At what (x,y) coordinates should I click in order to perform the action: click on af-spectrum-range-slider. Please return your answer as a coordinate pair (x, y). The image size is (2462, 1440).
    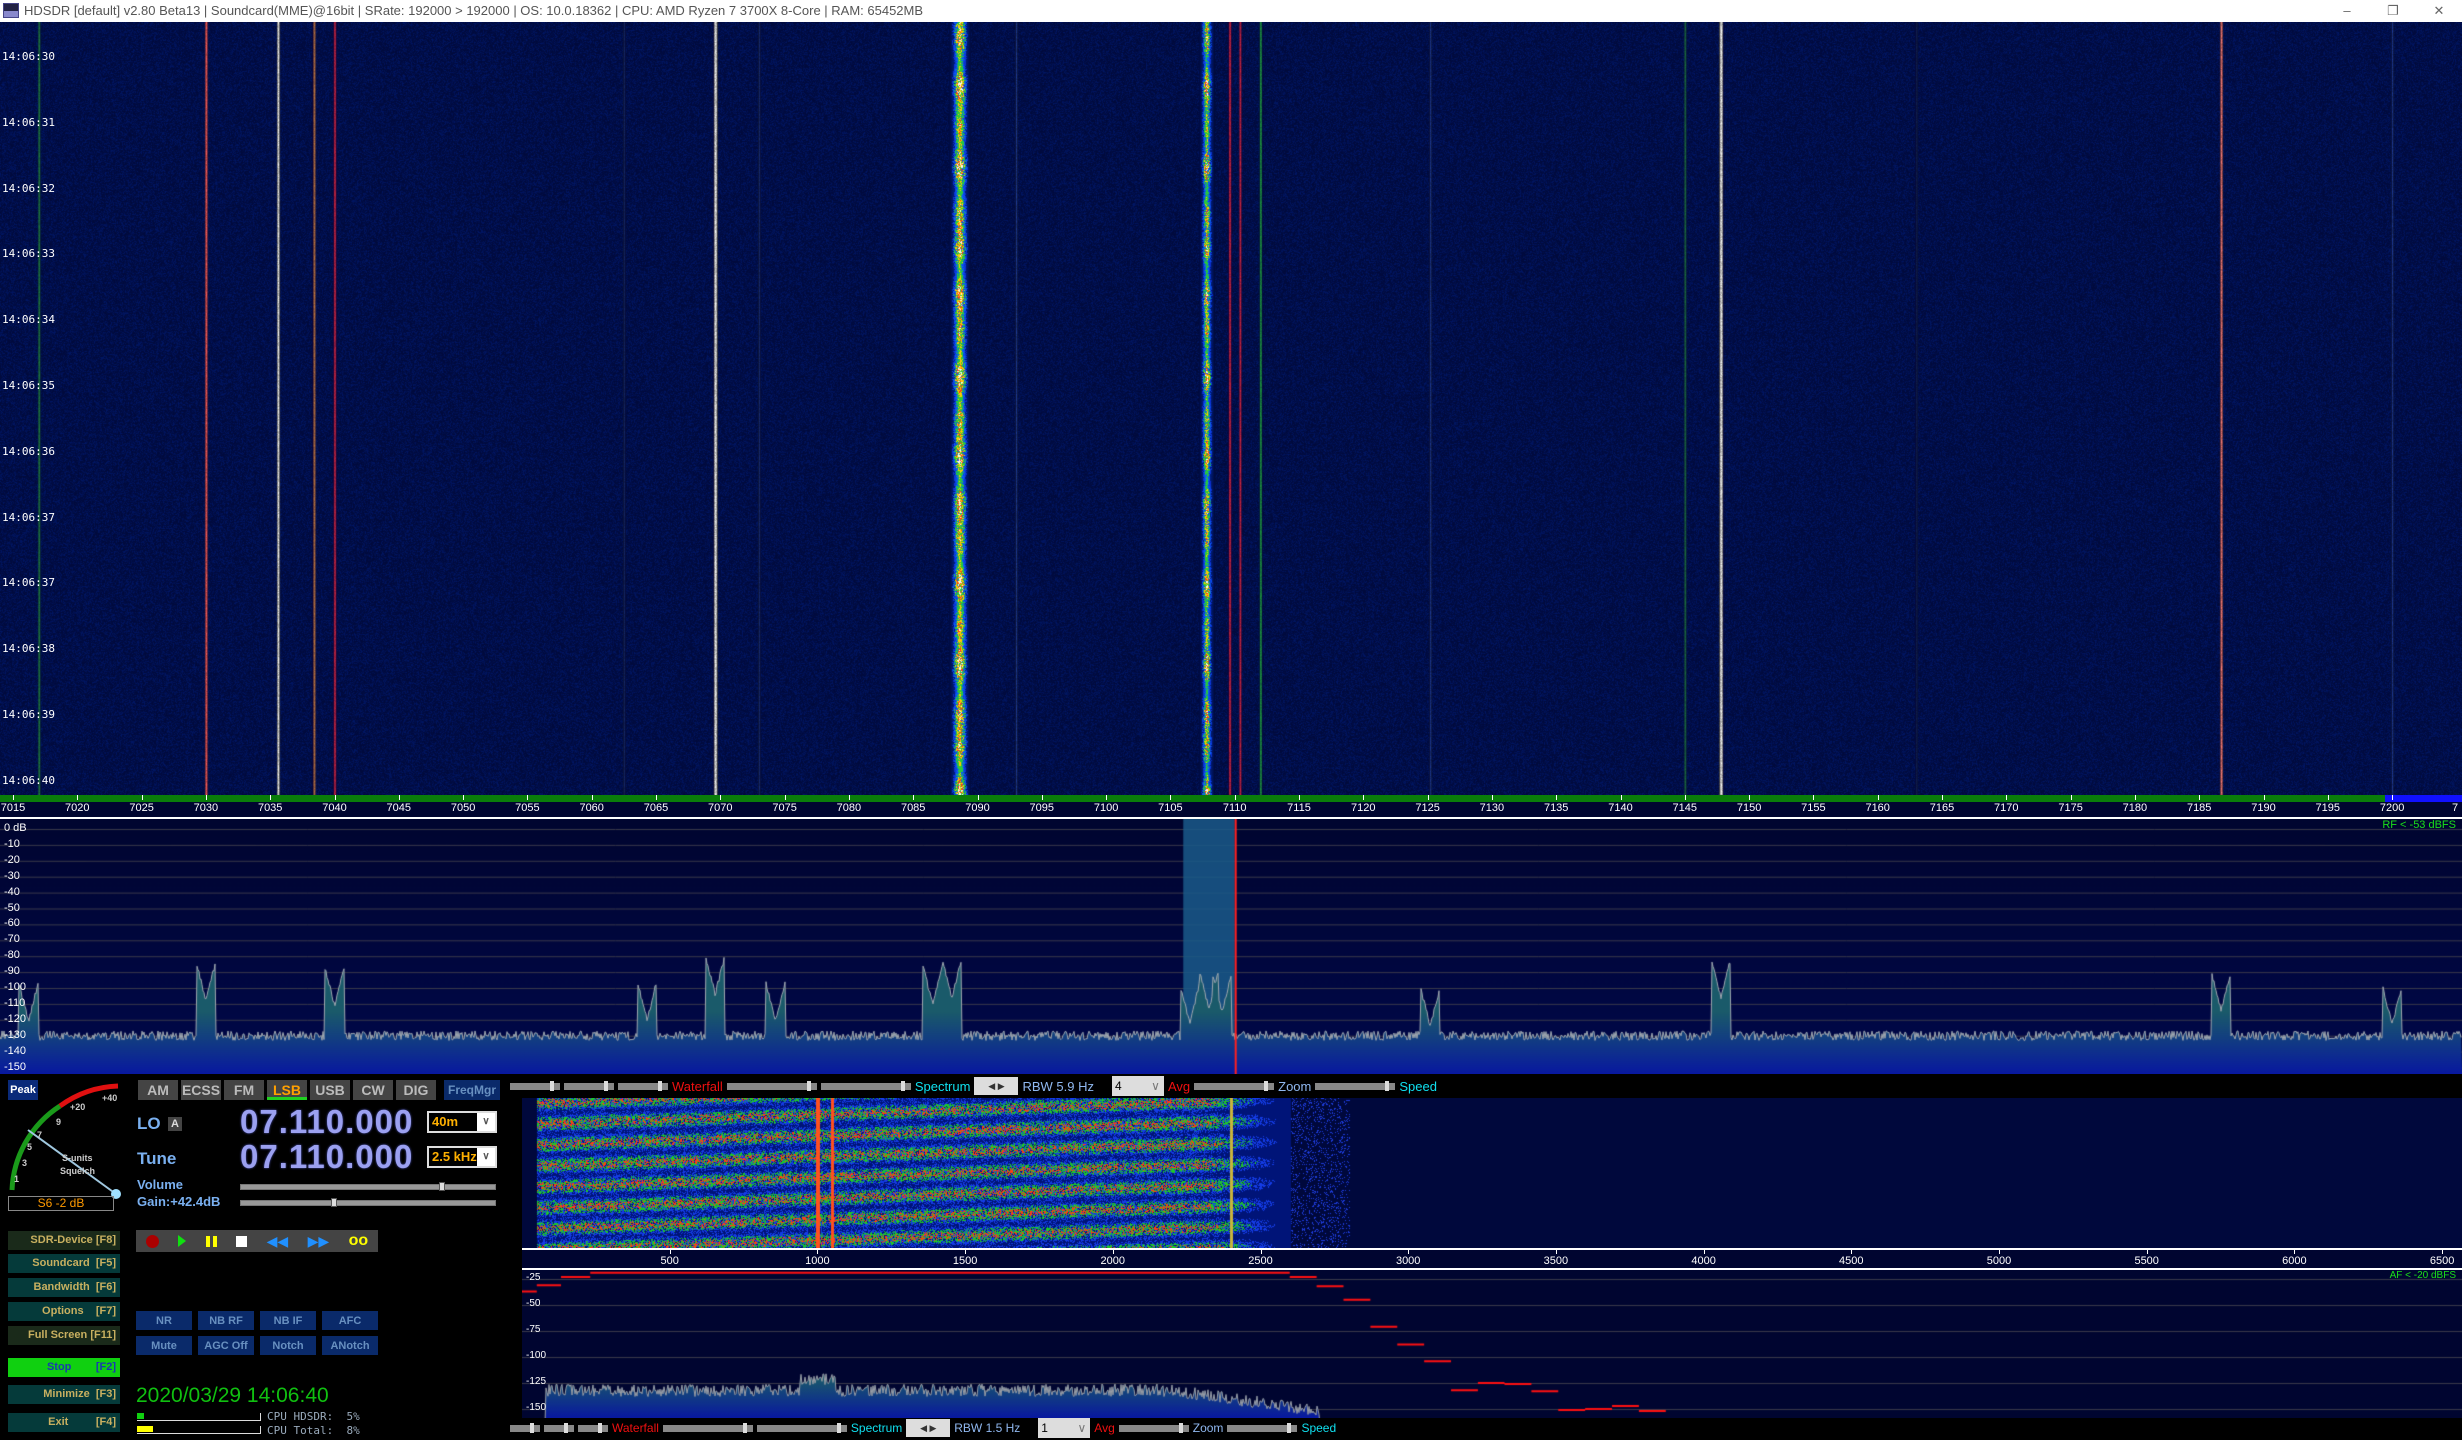
    Looking at the image, I should click on (801, 1427).